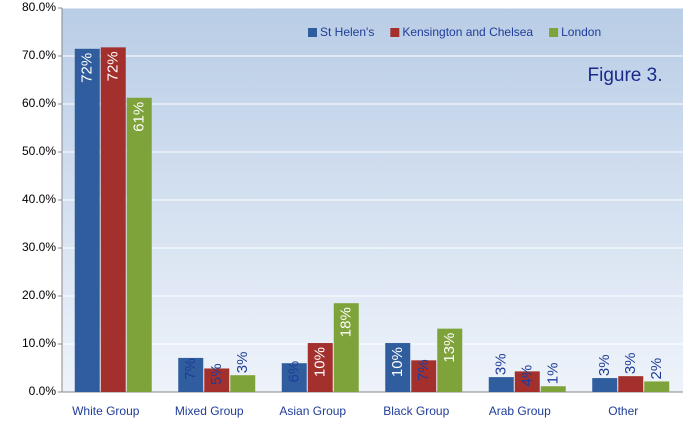 This screenshot has height=427, width=689. Describe the element at coordinates (656, 369) in the screenshot. I see `data-label: 2%` at that location.